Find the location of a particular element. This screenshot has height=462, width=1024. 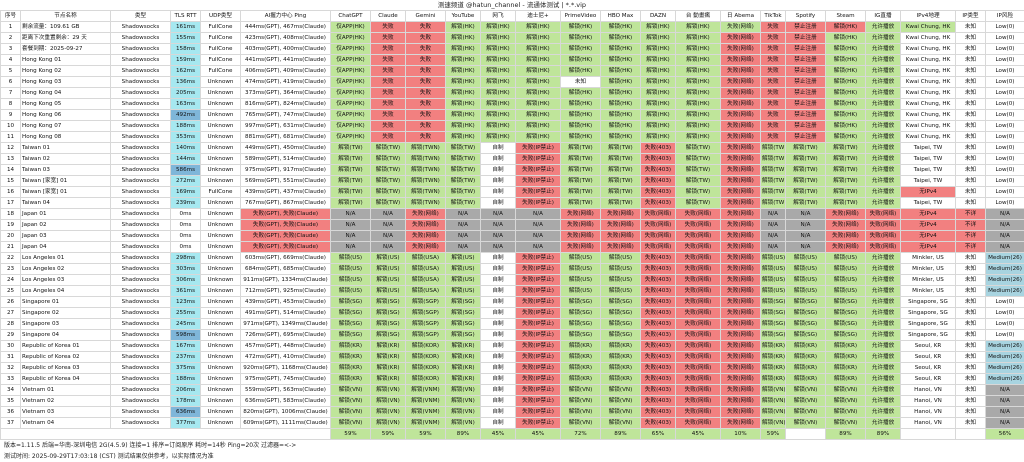

table-cell: 441ms(GPT), 441ms(Claude) is located at coordinates (286, 60).